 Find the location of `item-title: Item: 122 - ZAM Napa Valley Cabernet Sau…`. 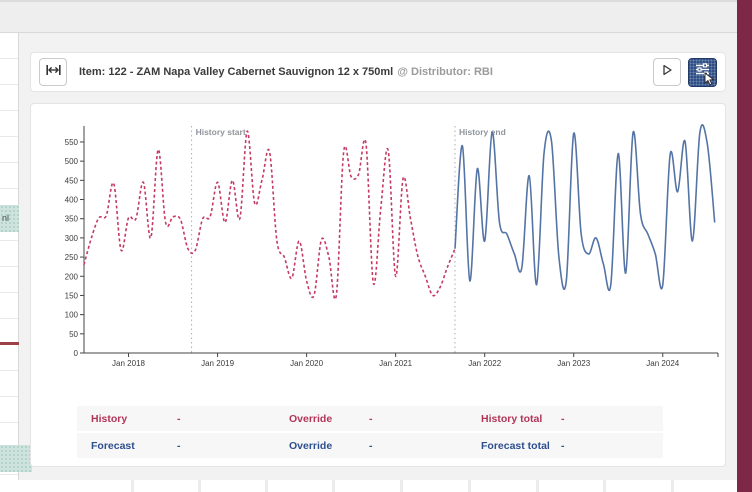

item-title: Item: 122 - ZAM Napa Valley Cabernet Sau… is located at coordinates (286, 72).